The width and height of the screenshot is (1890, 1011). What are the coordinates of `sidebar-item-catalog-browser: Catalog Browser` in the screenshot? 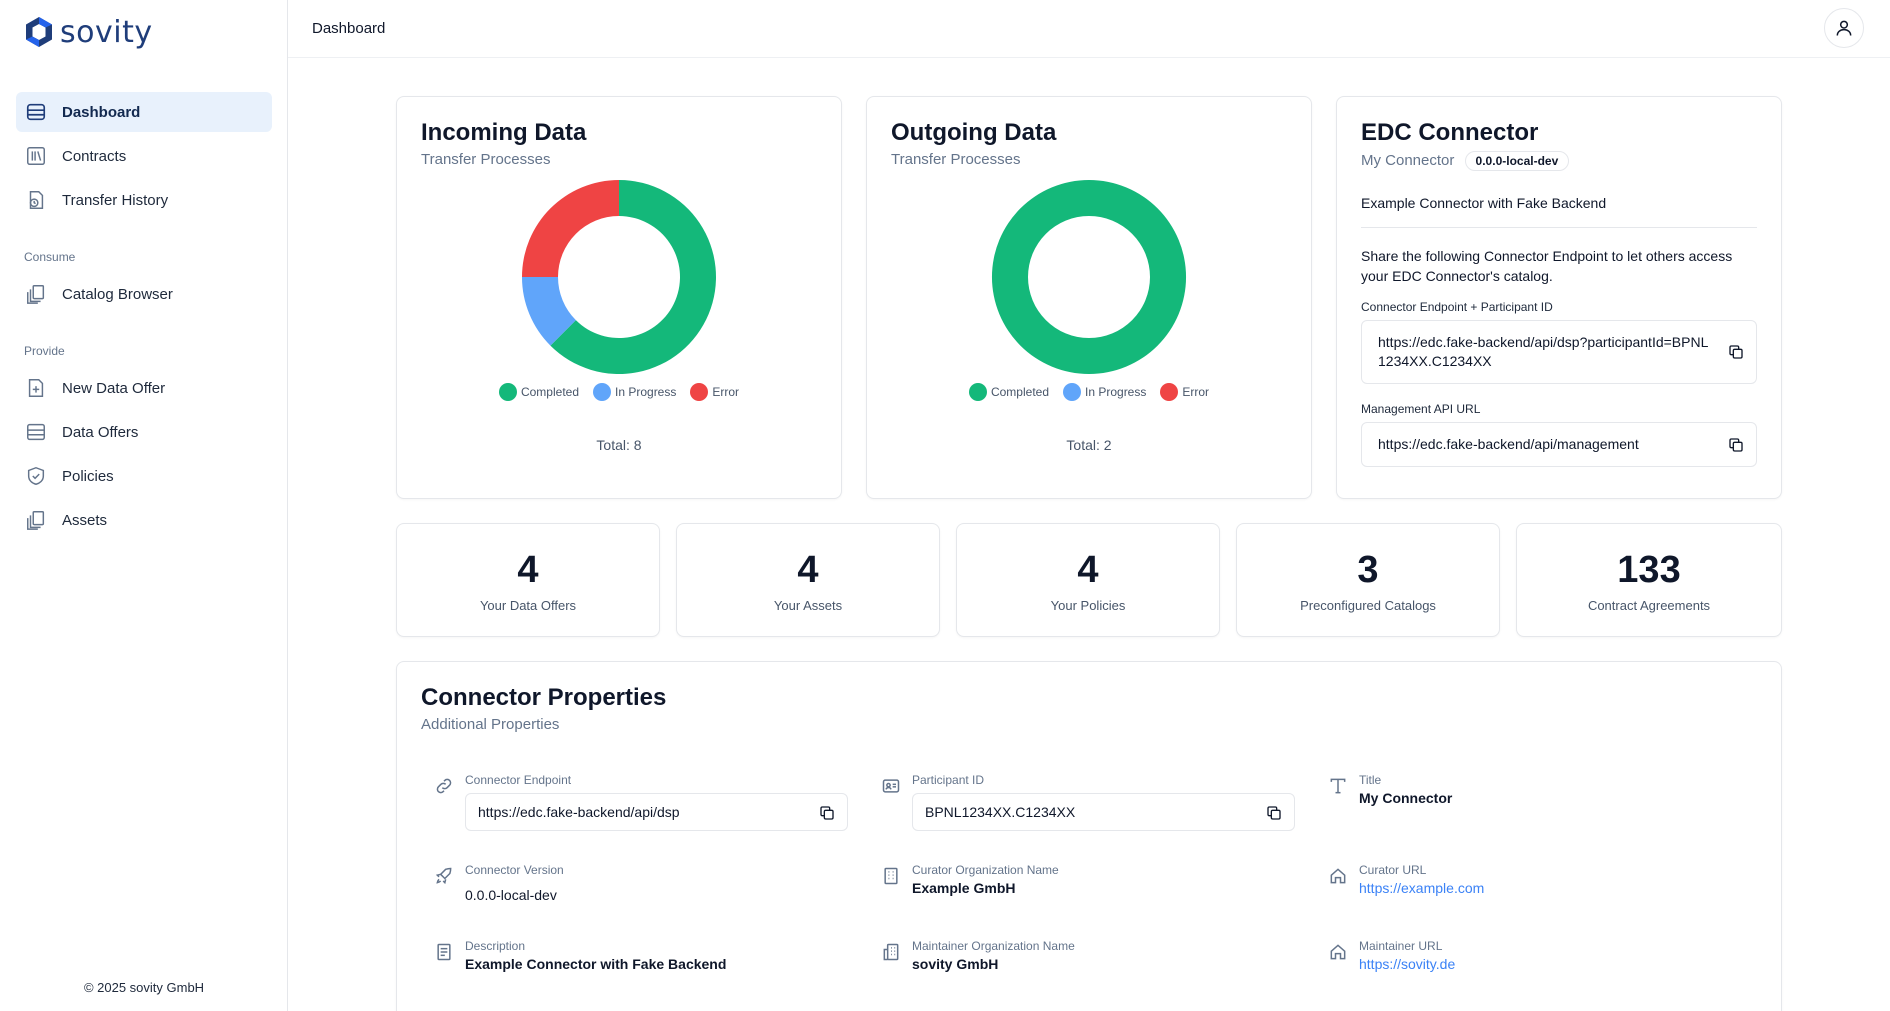 It's located at (144, 294).